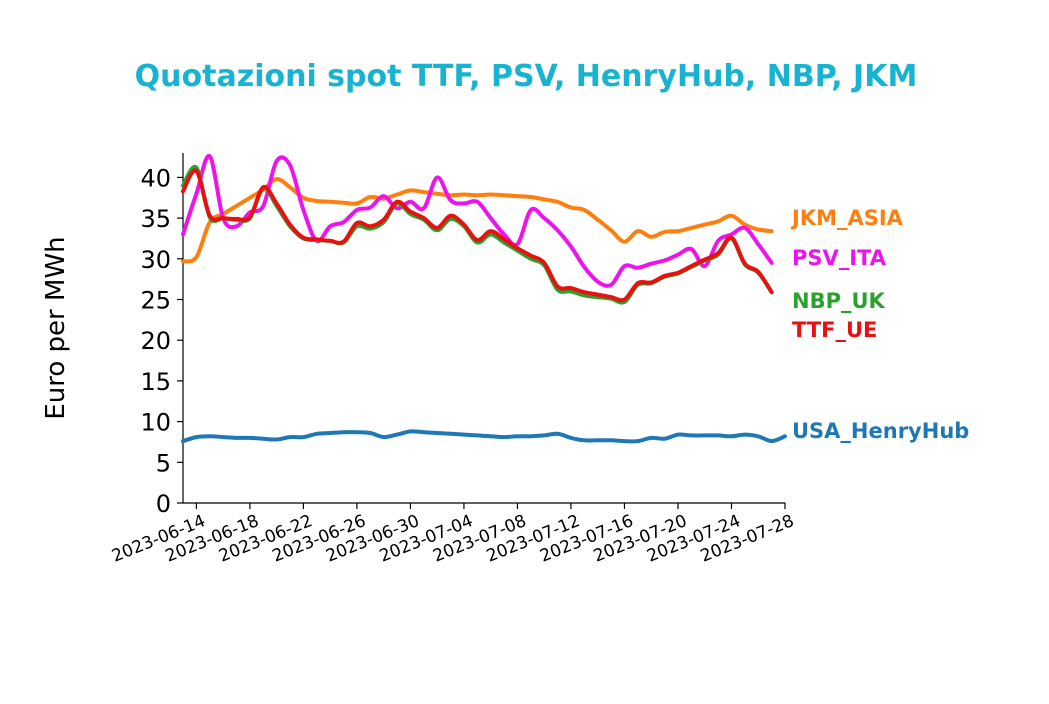 The height and width of the screenshot is (704, 1049). What do you see at coordinates (163, 463) in the screenshot?
I see `y-tick-label: 5` at bounding box center [163, 463].